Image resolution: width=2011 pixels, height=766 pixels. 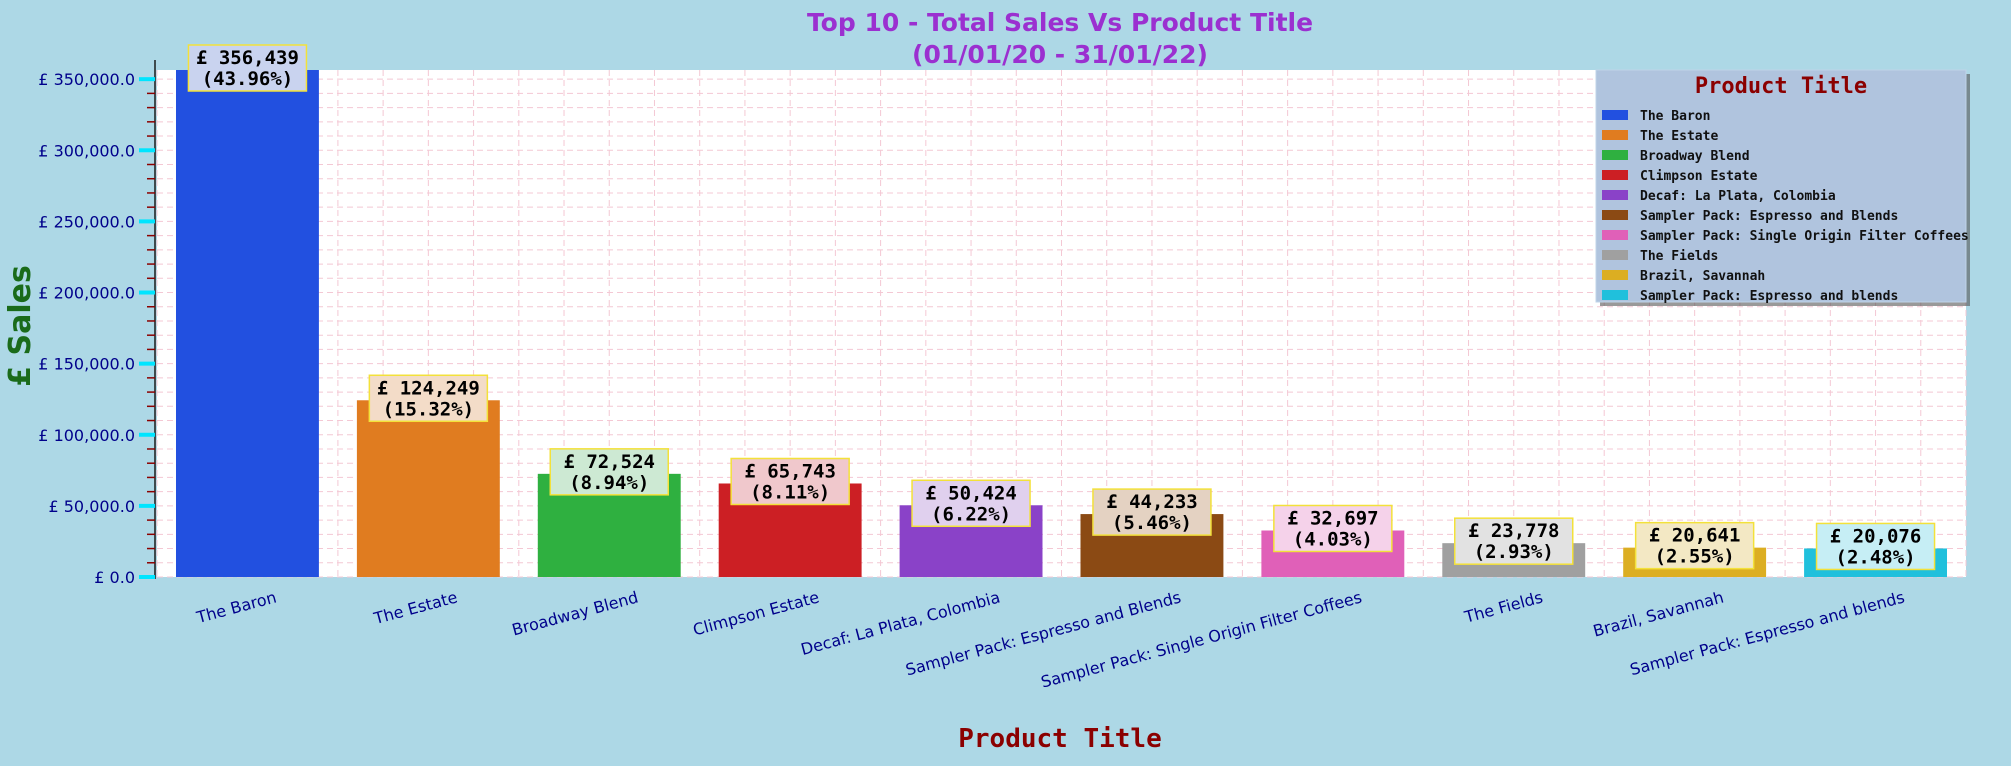 What do you see at coordinates (429, 409) in the screenshot?
I see `percent-label: (15.32%)` at bounding box center [429, 409].